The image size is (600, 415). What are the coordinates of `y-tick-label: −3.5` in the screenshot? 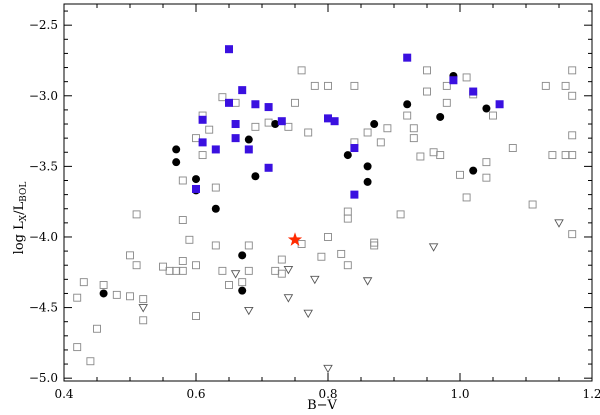 It's located at (43, 166).